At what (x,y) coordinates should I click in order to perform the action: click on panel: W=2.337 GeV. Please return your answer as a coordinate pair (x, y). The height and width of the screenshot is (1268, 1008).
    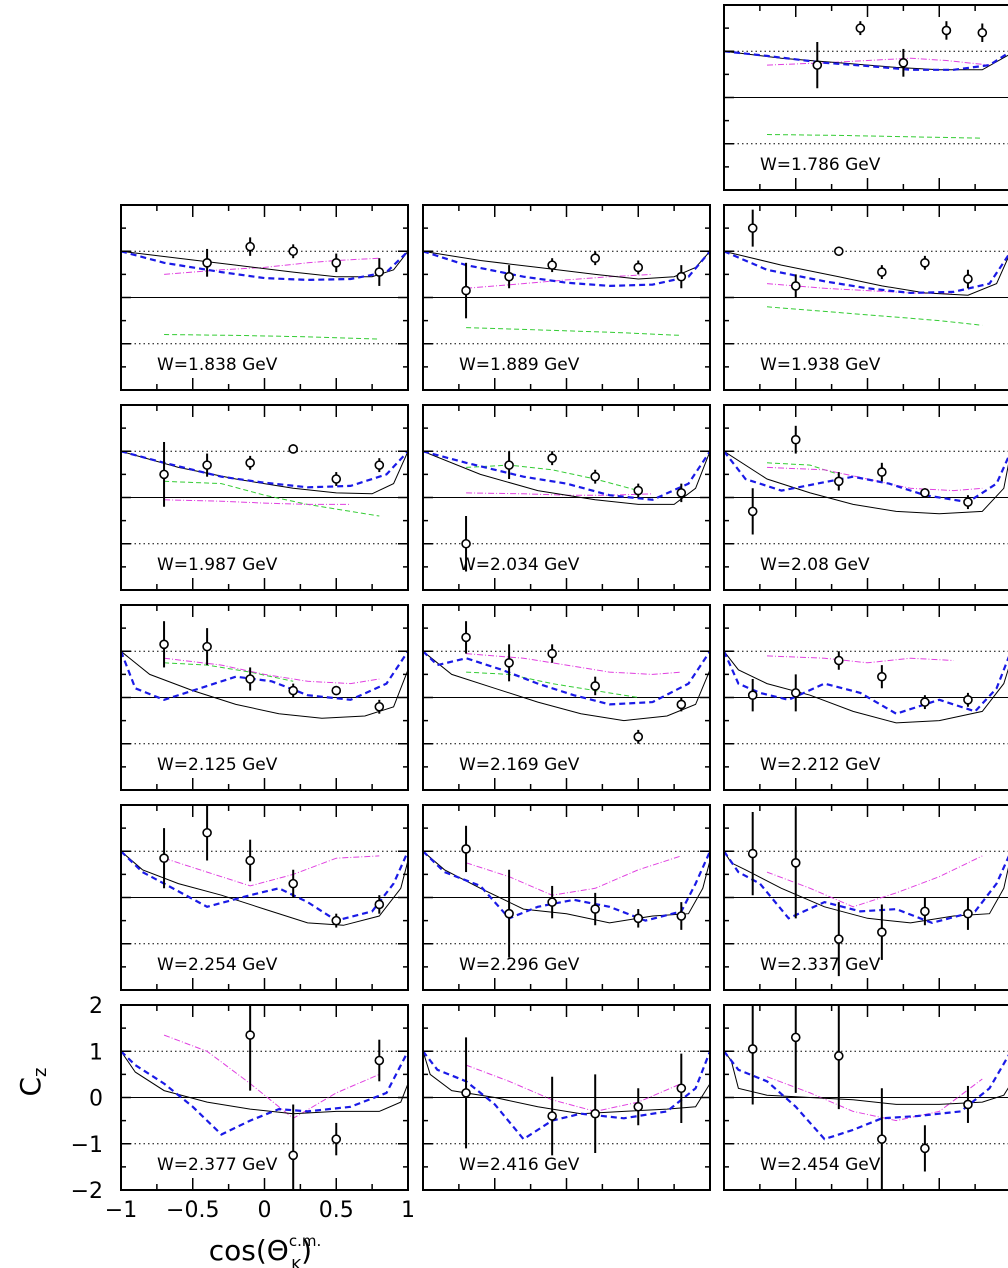
    Looking at the image, I should click on (865, 897).